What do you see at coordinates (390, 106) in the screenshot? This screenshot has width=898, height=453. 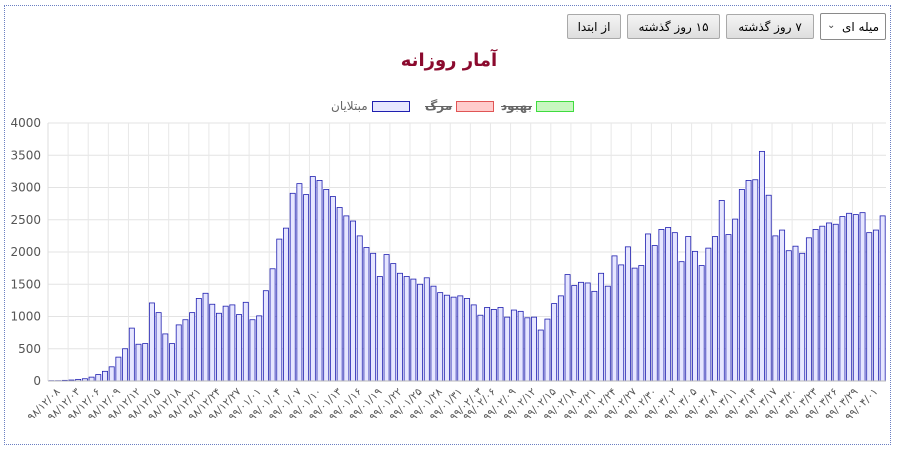 I see `legend-swatch-infected` at bounding box center [390, 106].